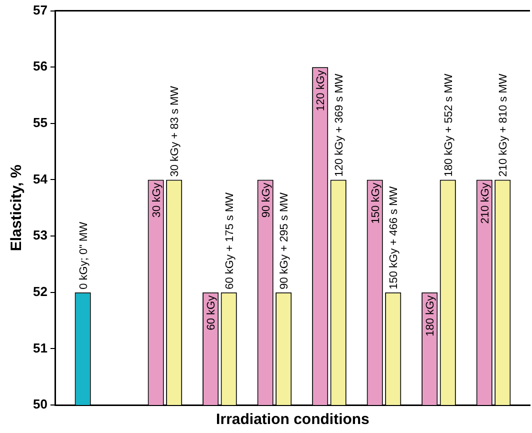  Describe the element at coordinates (284, 241) in the screenshot. I see `x-tick-label: 90 kGy + 295 s MW` at that location.